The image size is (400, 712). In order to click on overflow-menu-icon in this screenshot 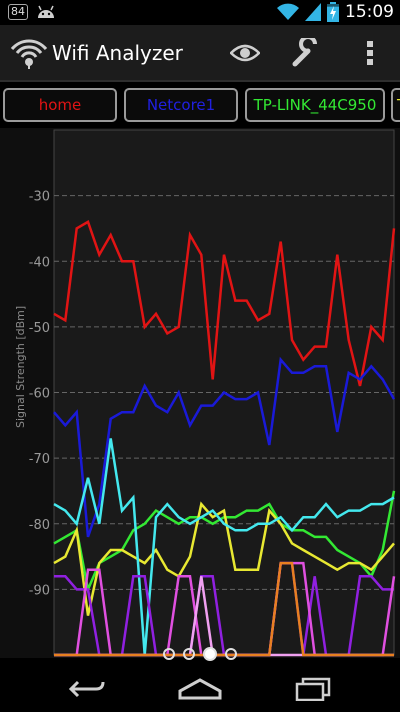, I will do `click(370, 53)`.